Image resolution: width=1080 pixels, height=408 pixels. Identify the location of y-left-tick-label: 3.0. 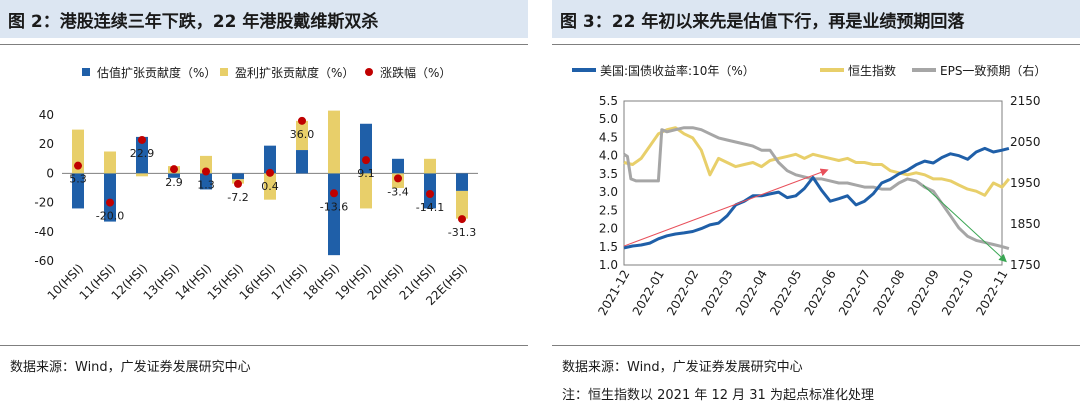
(608, 192).